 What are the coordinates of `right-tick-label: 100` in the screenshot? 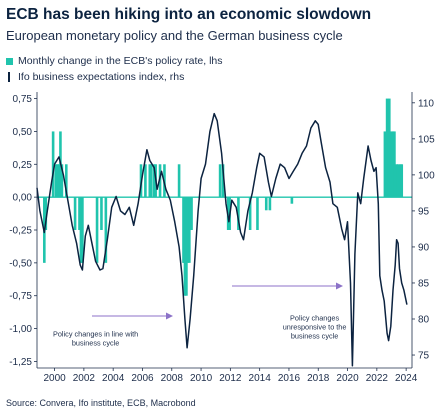 It's located at (426, 175).